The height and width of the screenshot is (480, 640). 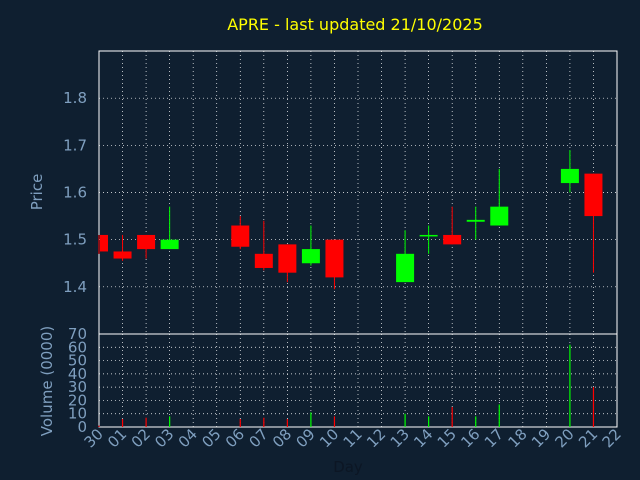 I want to click on price-tick-label: 1.5, so click(x=75, y=240).